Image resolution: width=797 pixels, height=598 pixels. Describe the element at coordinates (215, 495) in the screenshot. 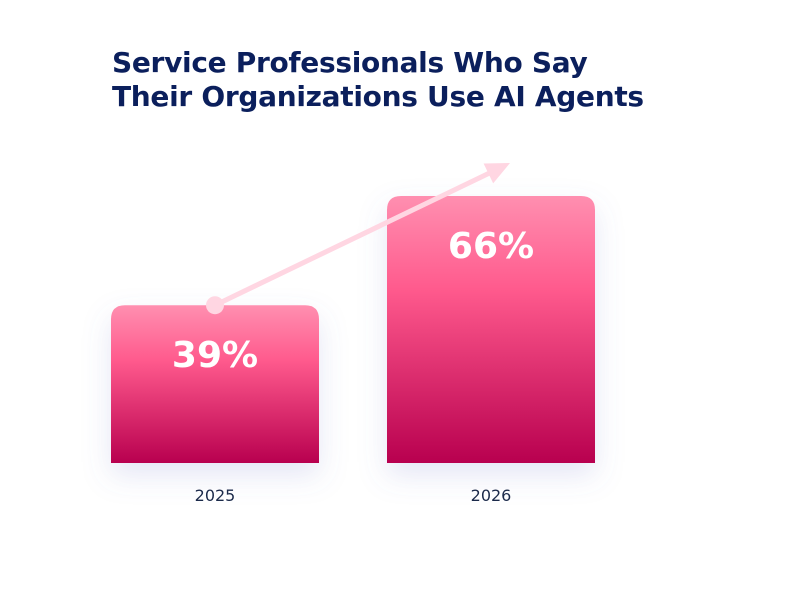

I see `category-label-2025: 2025` at that location.